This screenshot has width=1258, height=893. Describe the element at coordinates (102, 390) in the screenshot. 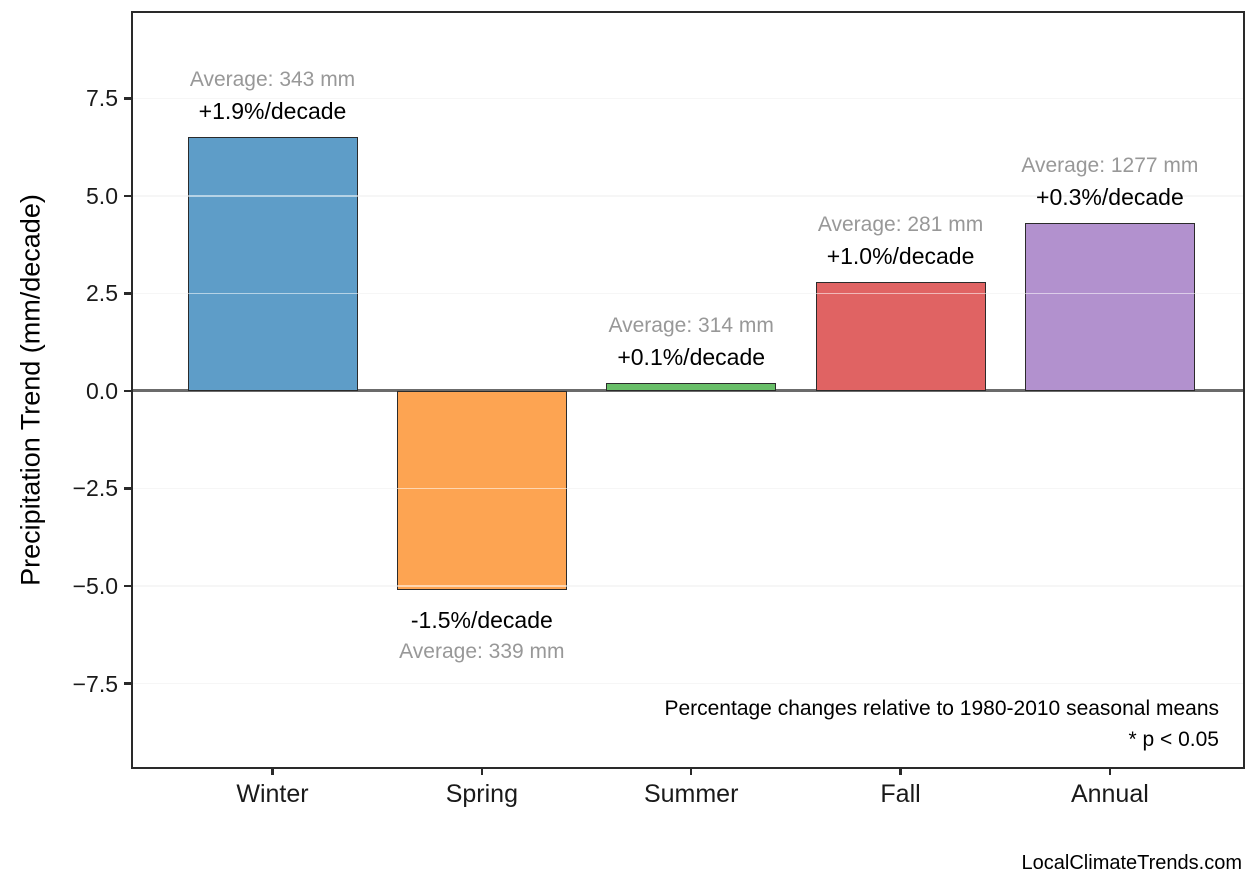

I see `y-tick-label: 0.0` at that location.